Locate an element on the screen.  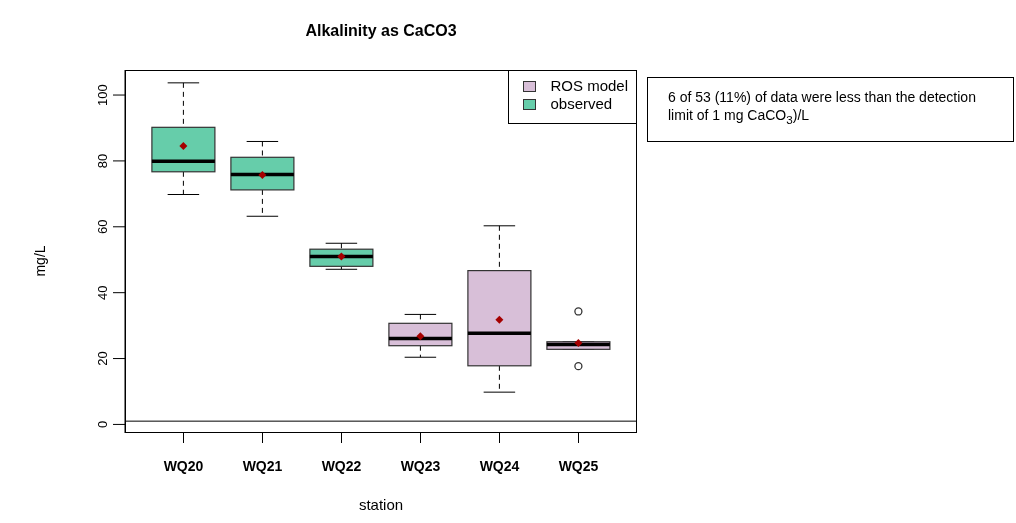
x-tick-label: WQ20 is located at coordinates (183, 466).